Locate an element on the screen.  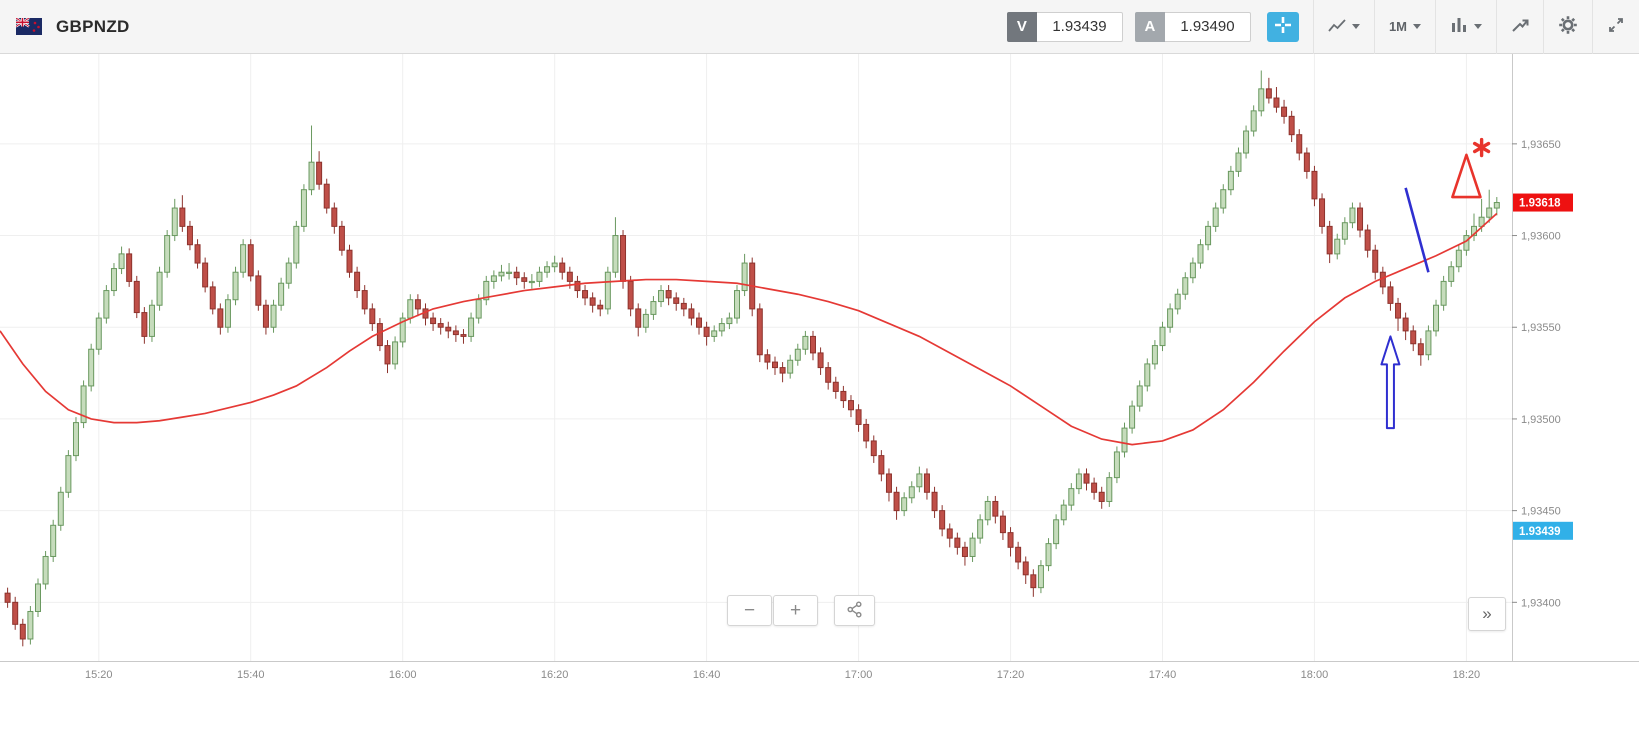
asterisk-annotation is located at coordinates (1481, 147).